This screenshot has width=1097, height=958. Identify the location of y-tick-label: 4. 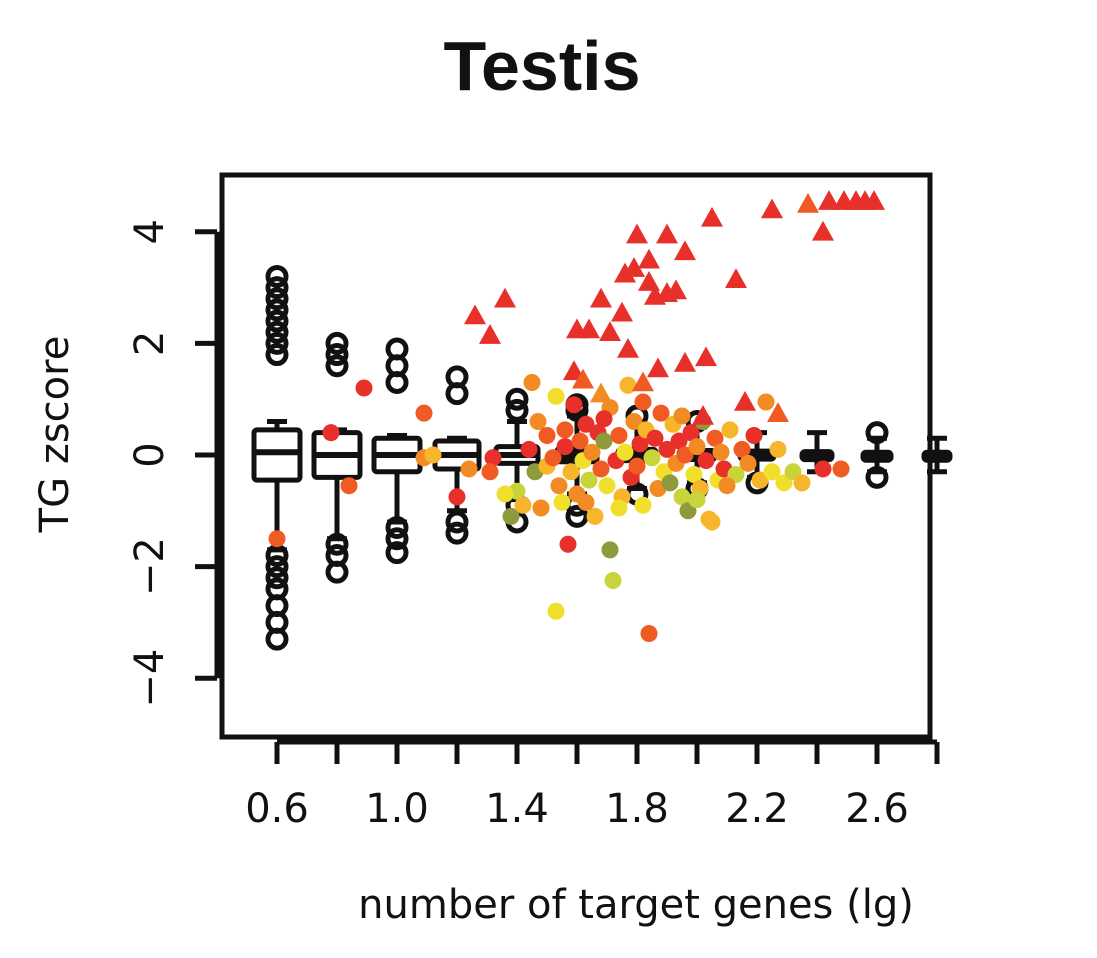
(150, 231).